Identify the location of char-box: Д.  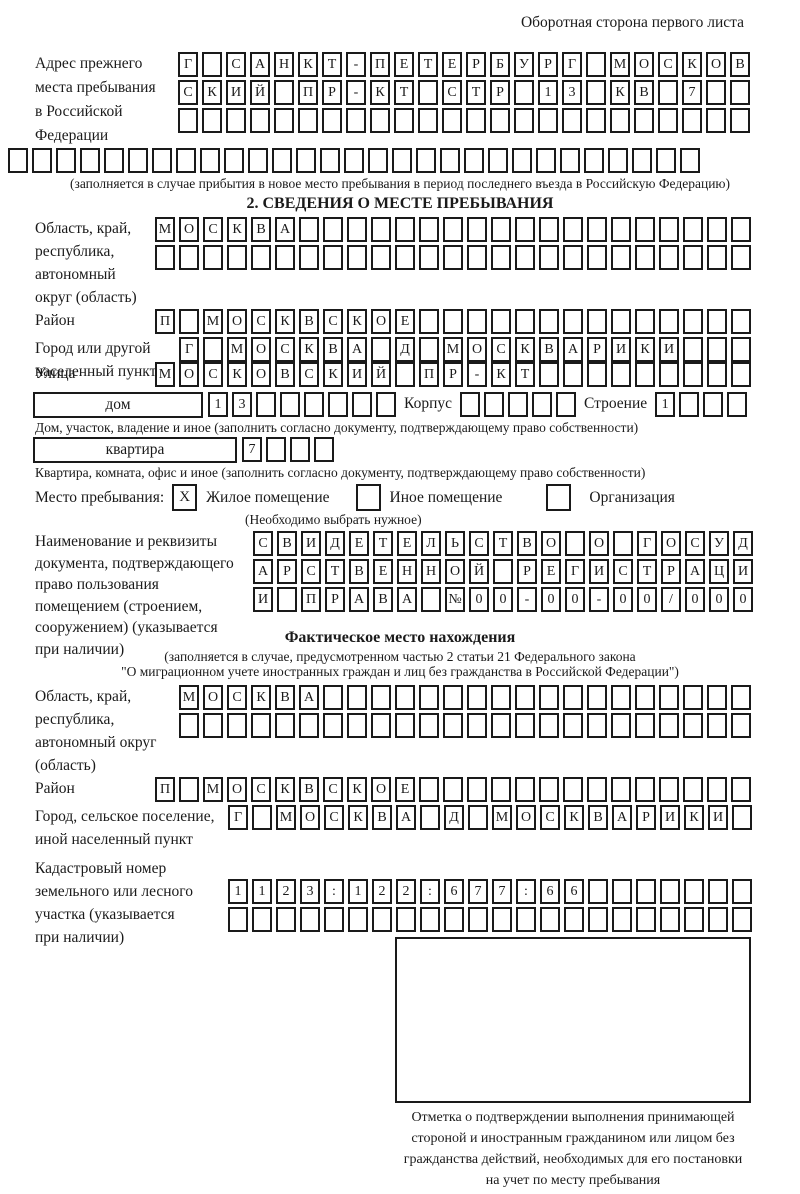
(405, 349).